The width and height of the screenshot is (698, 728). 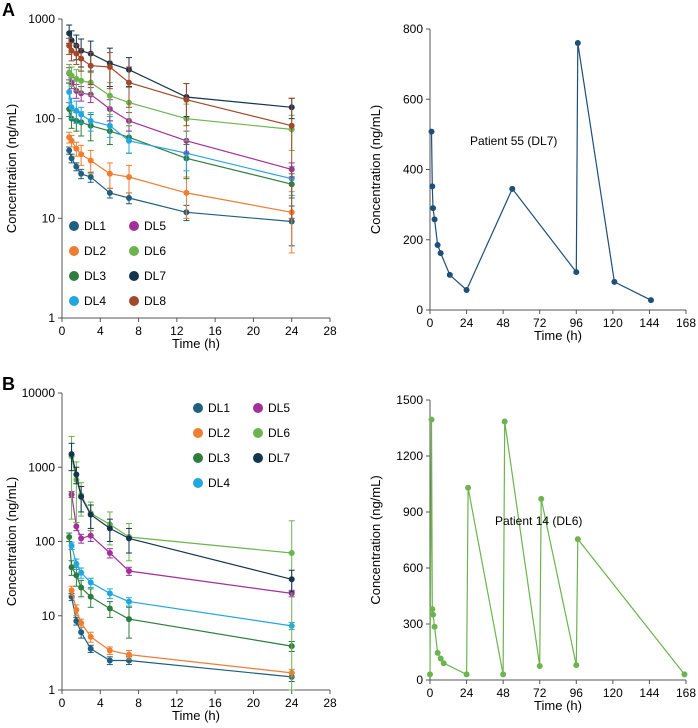 I want to click on series-dl7, so click(x=180, y=72).